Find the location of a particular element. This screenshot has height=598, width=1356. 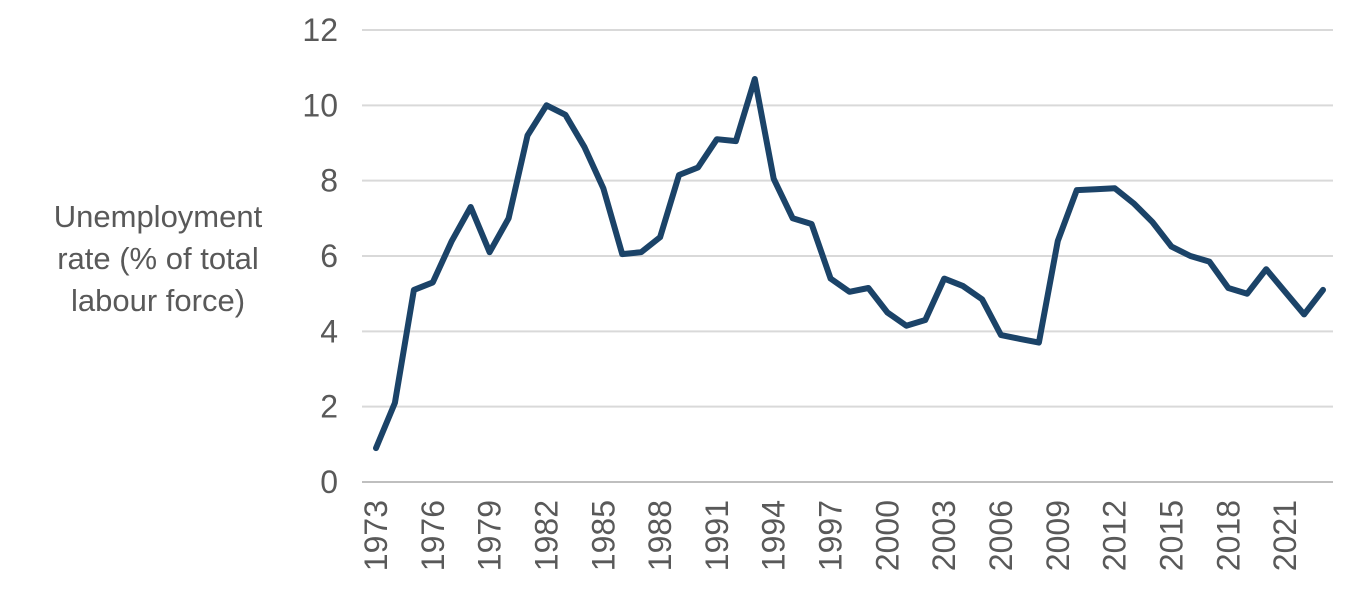

y-tick-label: 0 is located at coordinates (329, 482).